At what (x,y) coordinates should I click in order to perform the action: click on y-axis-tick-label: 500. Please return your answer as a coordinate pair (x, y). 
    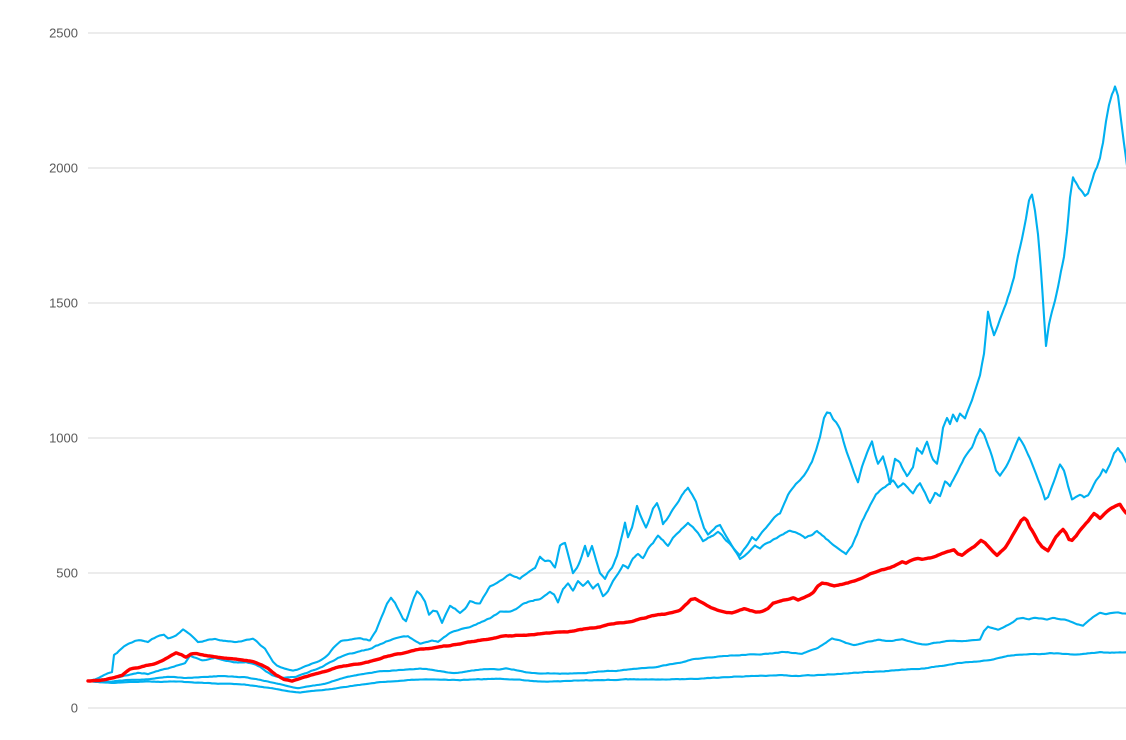
    Looking at the image, I should click on (67, 573).